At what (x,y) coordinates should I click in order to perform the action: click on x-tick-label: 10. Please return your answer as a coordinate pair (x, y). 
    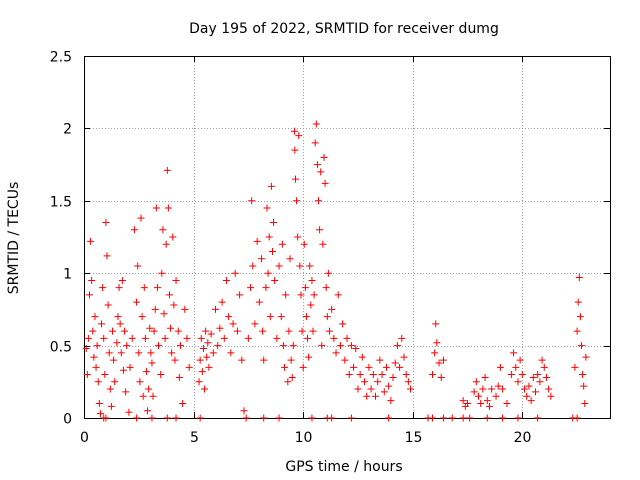
    Looking at the image, I should click on (304, 438).